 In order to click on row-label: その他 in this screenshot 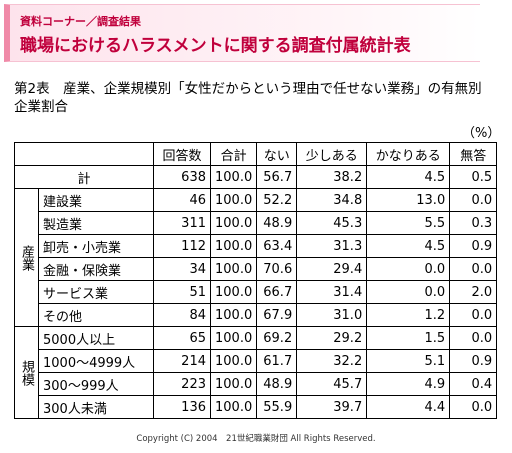, I will do `click(96, 315)`.